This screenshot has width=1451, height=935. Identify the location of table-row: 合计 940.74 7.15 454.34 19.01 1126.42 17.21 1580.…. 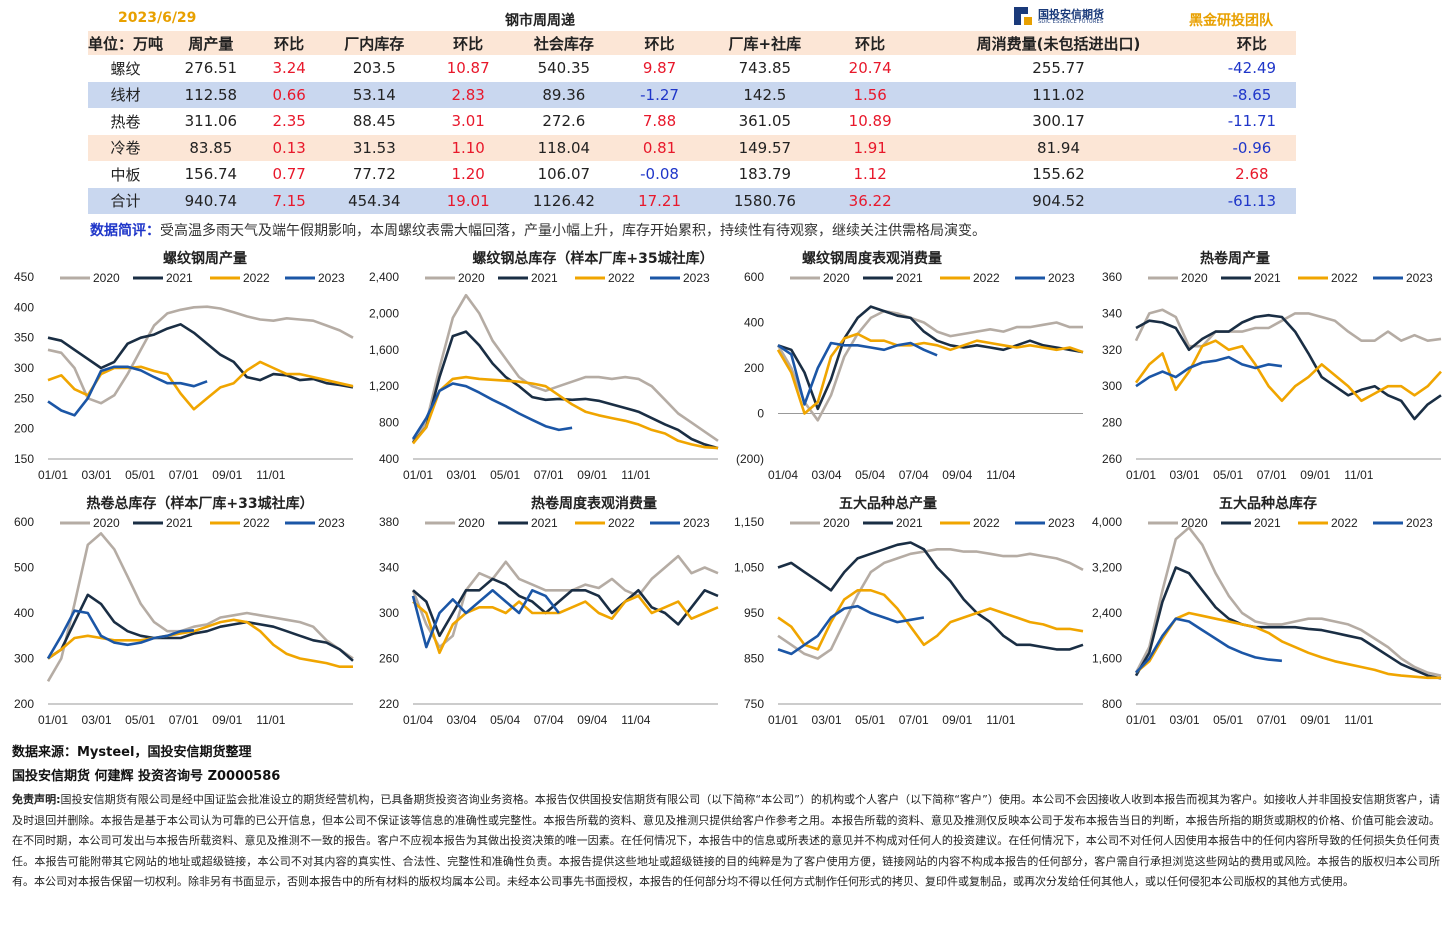
(692, 200).